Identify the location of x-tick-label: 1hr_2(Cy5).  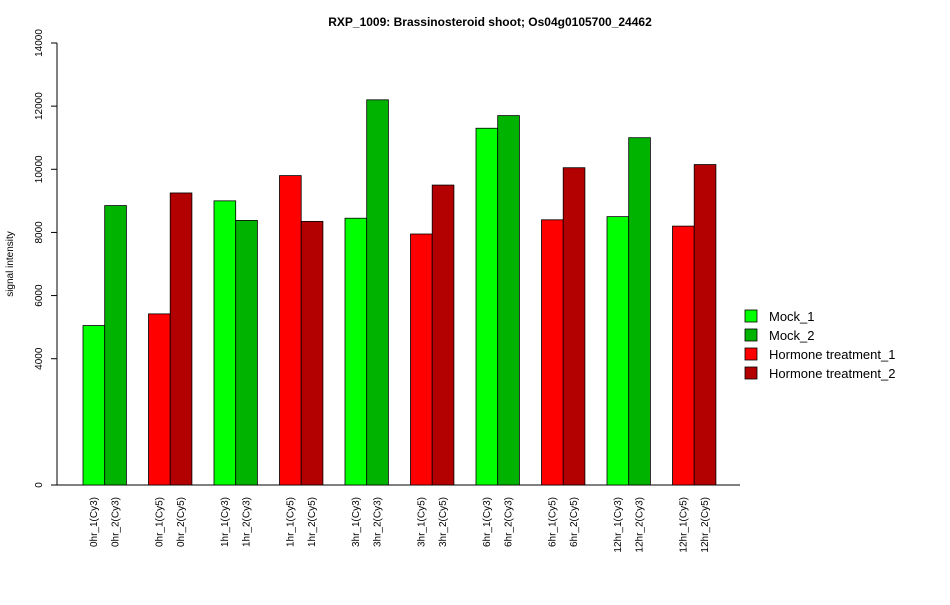
(312, 522).